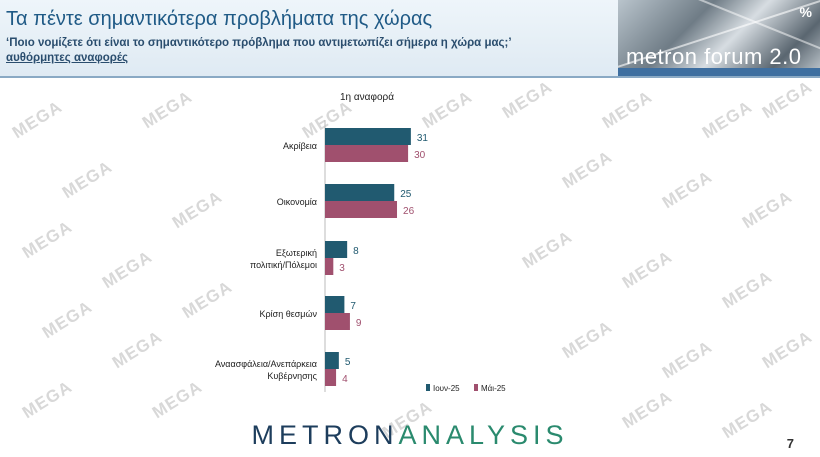  I want to click on category-label: πολιτική/Πόλεμοι, so click(283, 265).